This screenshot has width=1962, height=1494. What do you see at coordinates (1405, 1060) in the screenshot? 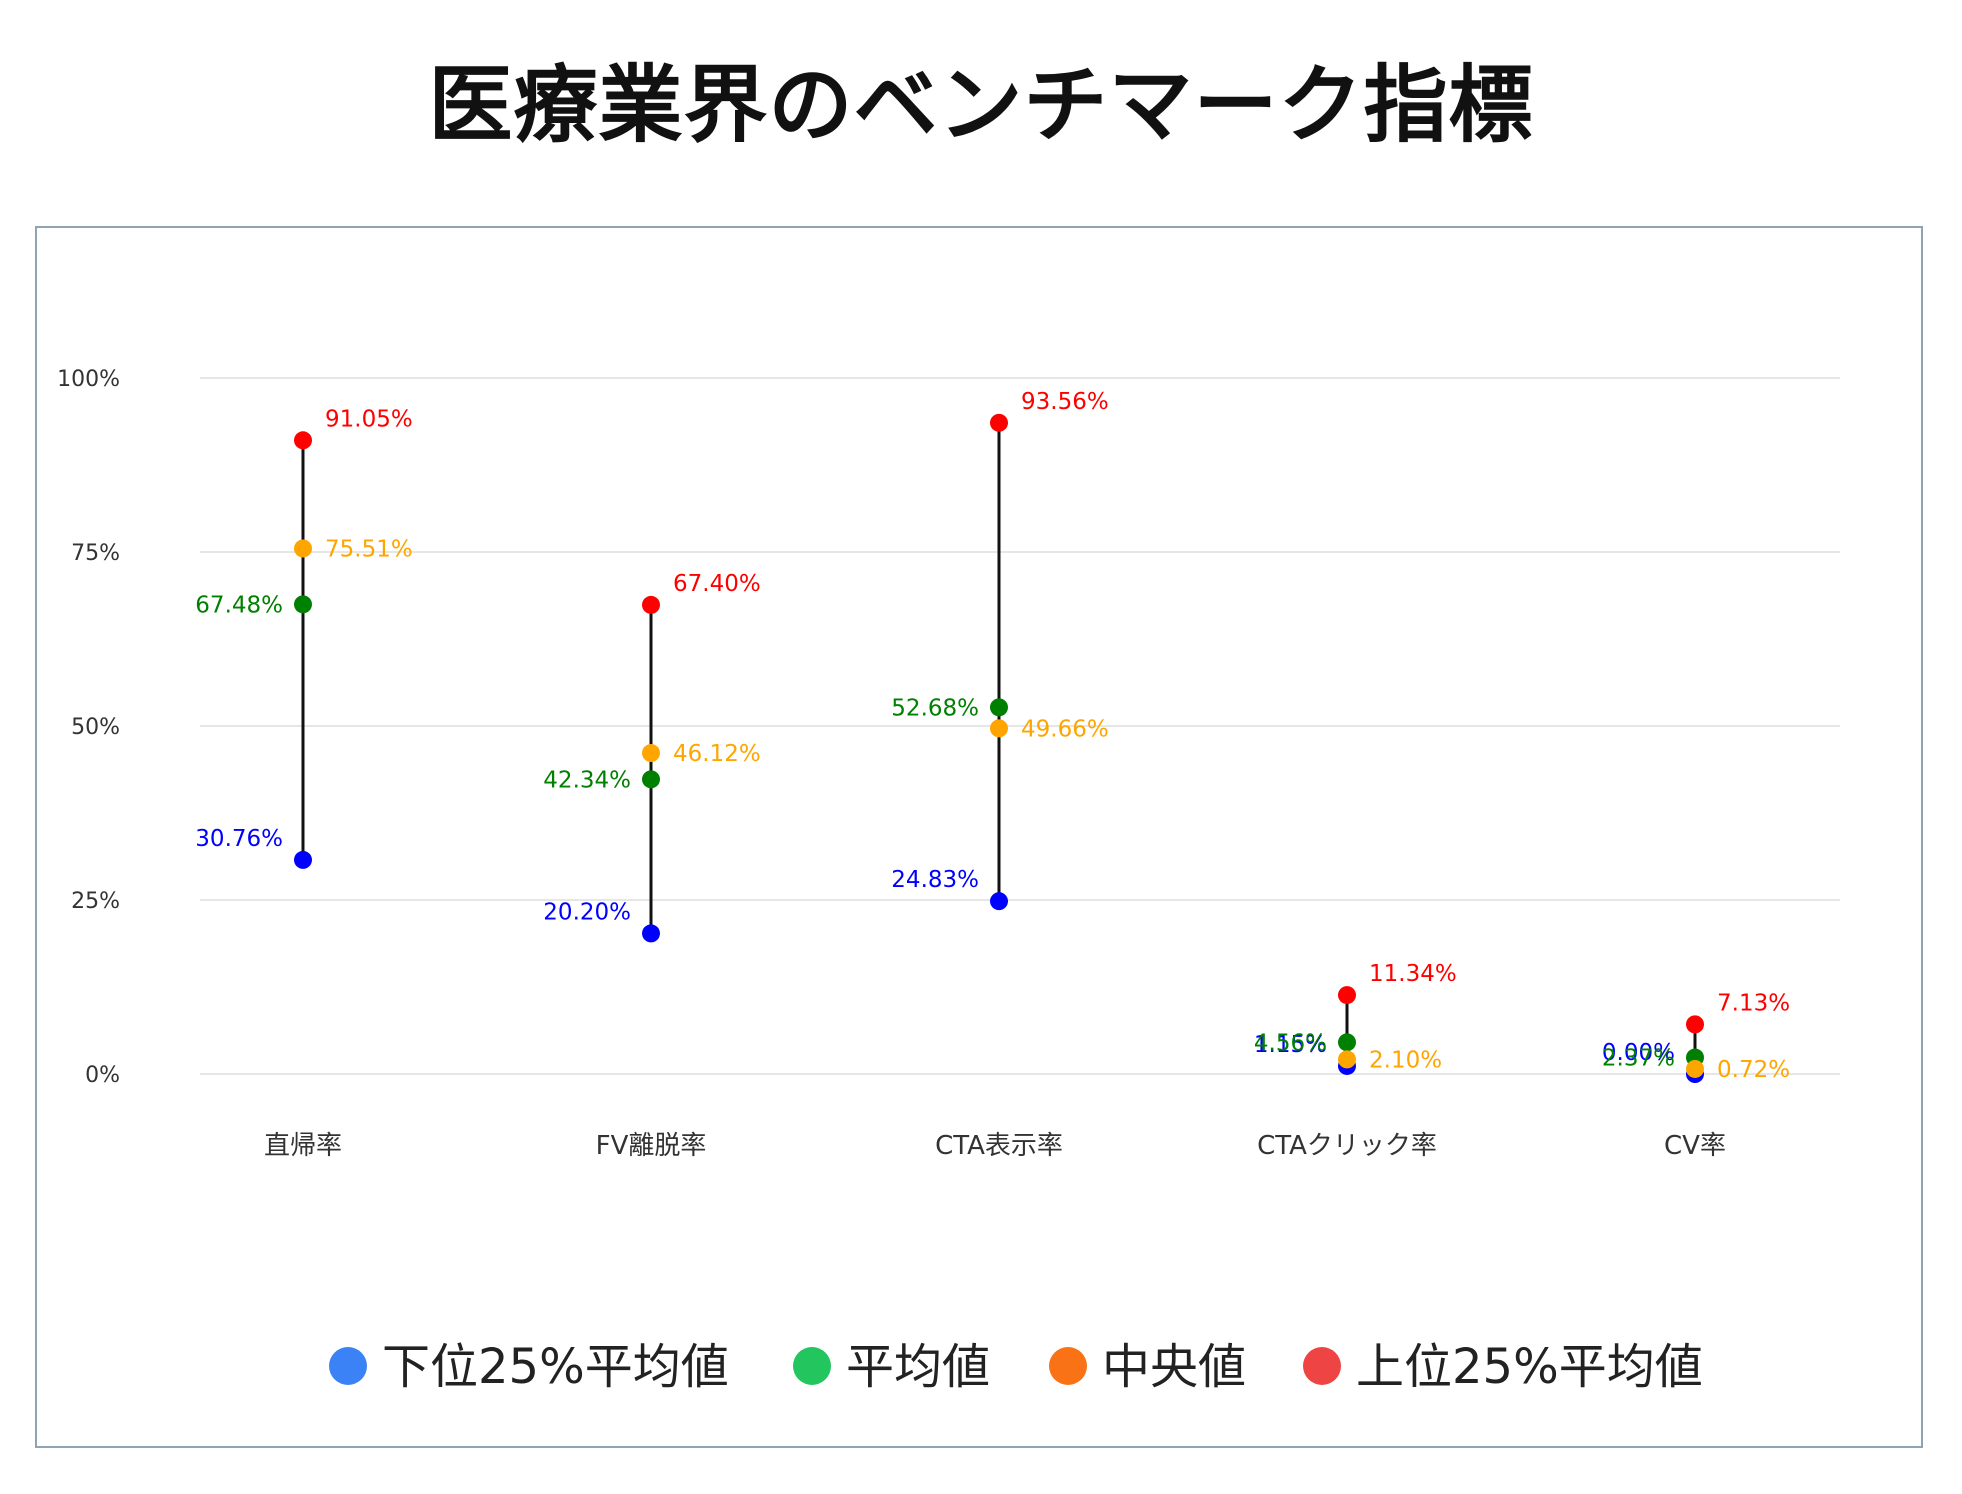
I see `data-label-median: 2.10%` at bounding box center [1405, 1060].